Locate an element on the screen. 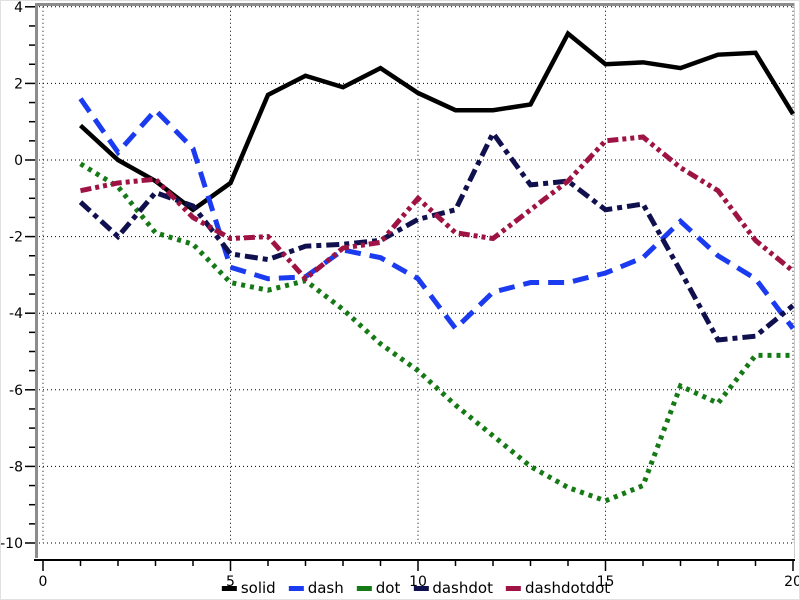 This screenshot has height=600, width=800. frame-top is located at coordinates (416, 4).